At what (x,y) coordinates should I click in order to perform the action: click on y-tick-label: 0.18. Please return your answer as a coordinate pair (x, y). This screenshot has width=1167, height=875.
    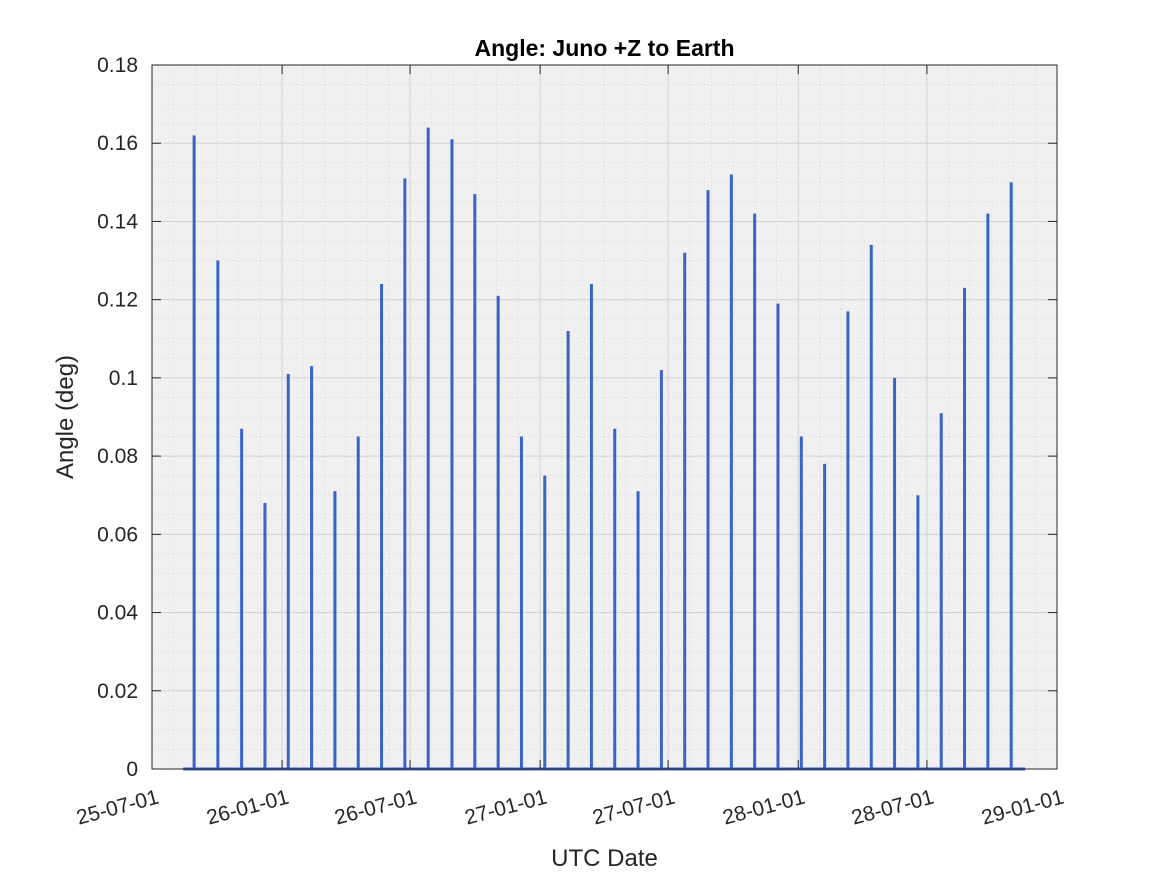
    Looking at the image, I should click on (117, 65).